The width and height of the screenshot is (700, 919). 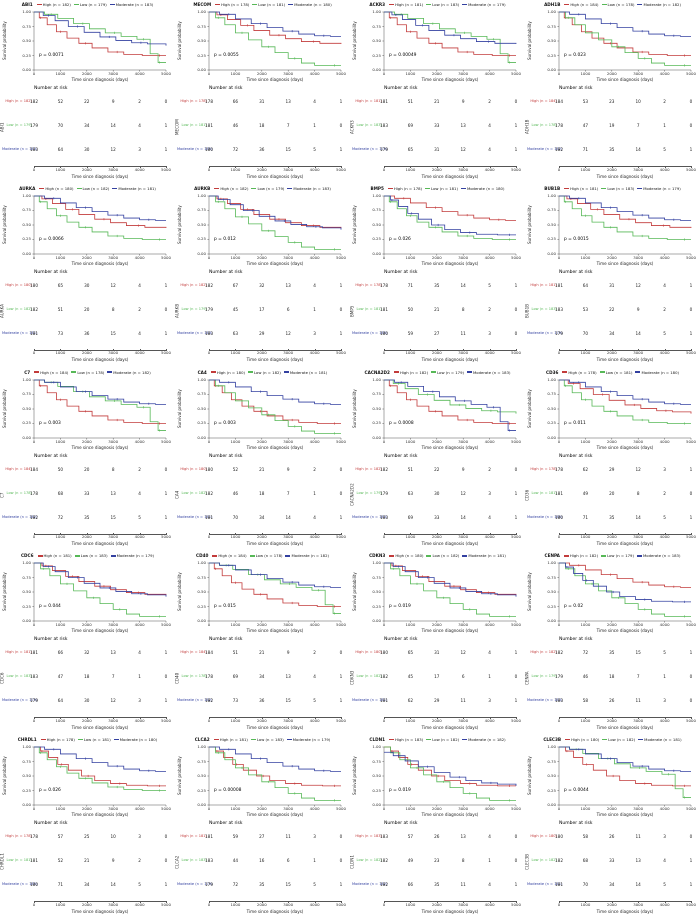 What do you see at coordinates (100, 405) in the screenshot?
I see `survival-curve-low` at bounding box center [100, 405].